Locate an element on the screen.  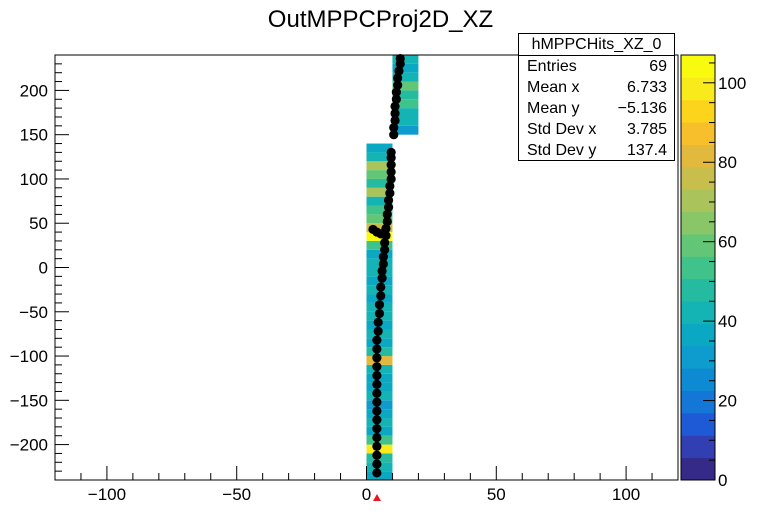
stats-row-stddev-x: Std Dev x 3.785 is located at coordinates (596, 129).